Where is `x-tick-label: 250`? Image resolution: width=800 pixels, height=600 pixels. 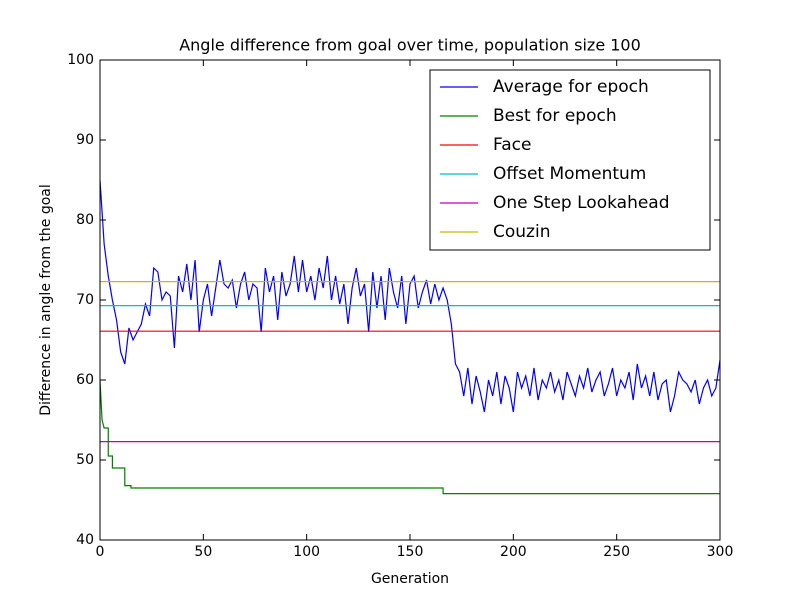 x-tick-label: 250 is located at coordinates (616, 552).